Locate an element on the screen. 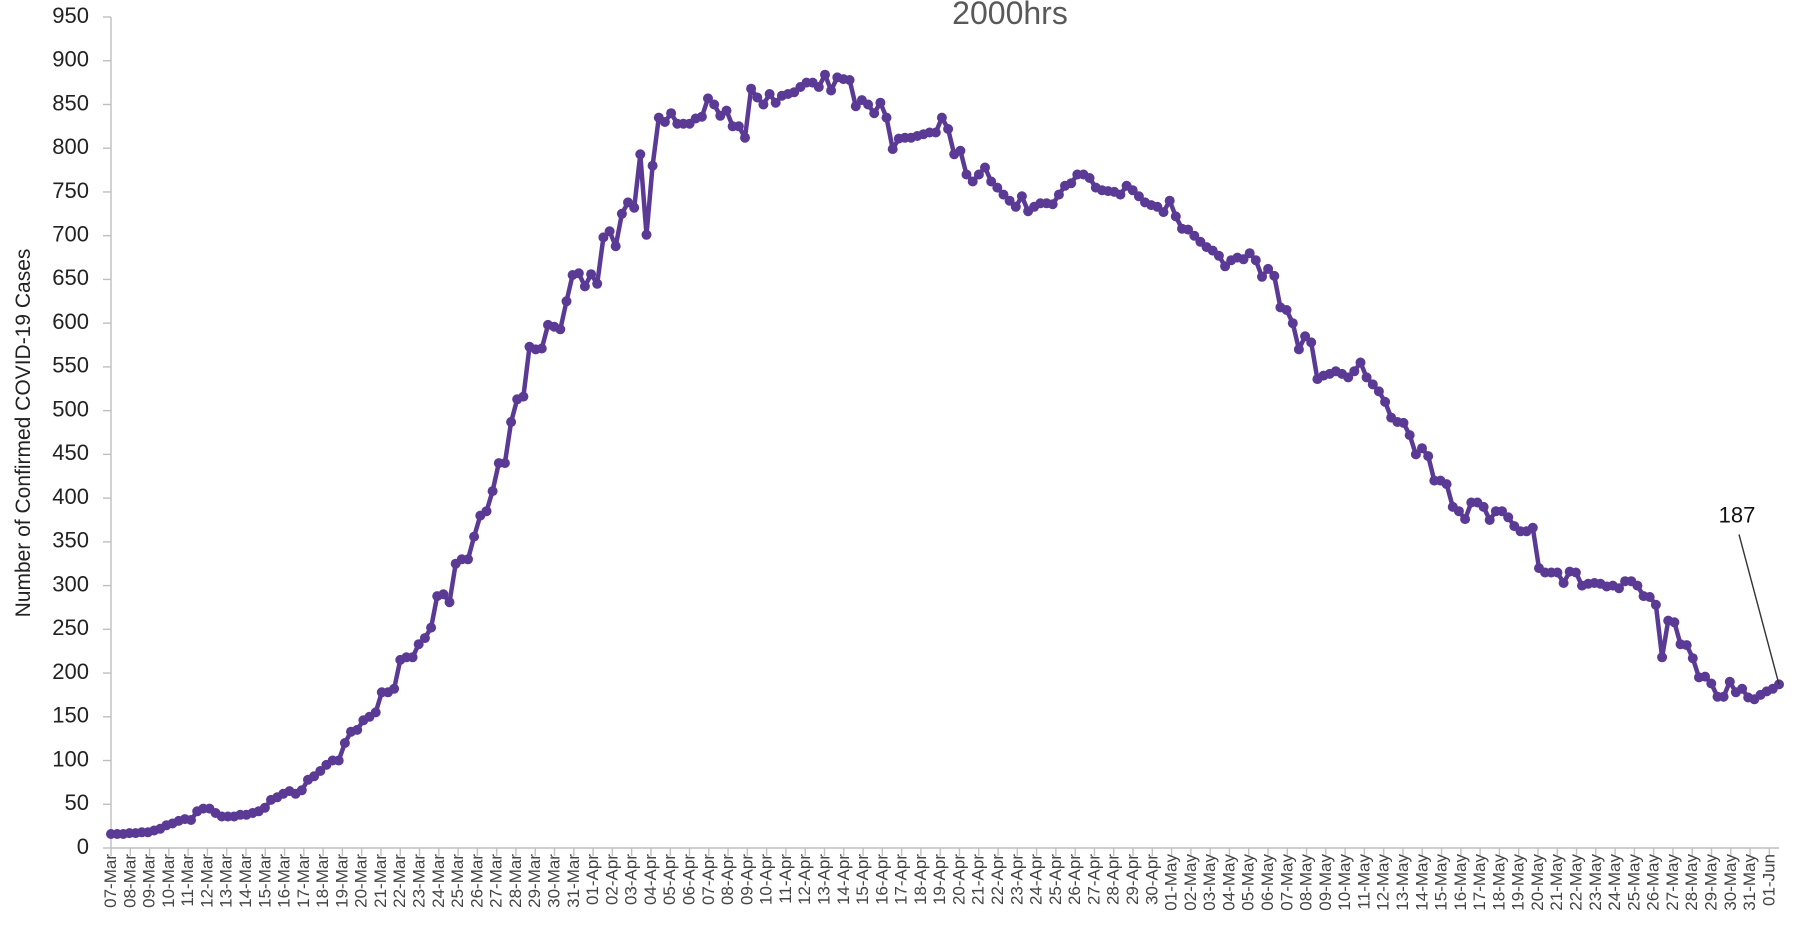 This screenshot has height=937, width=1795. x-tick-label: 11-May is located at coordinates (1363, 882).